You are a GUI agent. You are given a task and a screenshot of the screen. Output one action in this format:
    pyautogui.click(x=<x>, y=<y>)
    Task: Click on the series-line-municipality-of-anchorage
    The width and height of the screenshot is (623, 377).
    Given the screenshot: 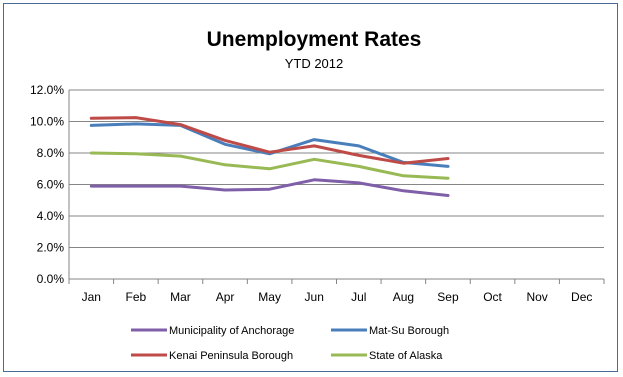 What is the action you would take?
    pyautogui.click(x=269, y=187)
    